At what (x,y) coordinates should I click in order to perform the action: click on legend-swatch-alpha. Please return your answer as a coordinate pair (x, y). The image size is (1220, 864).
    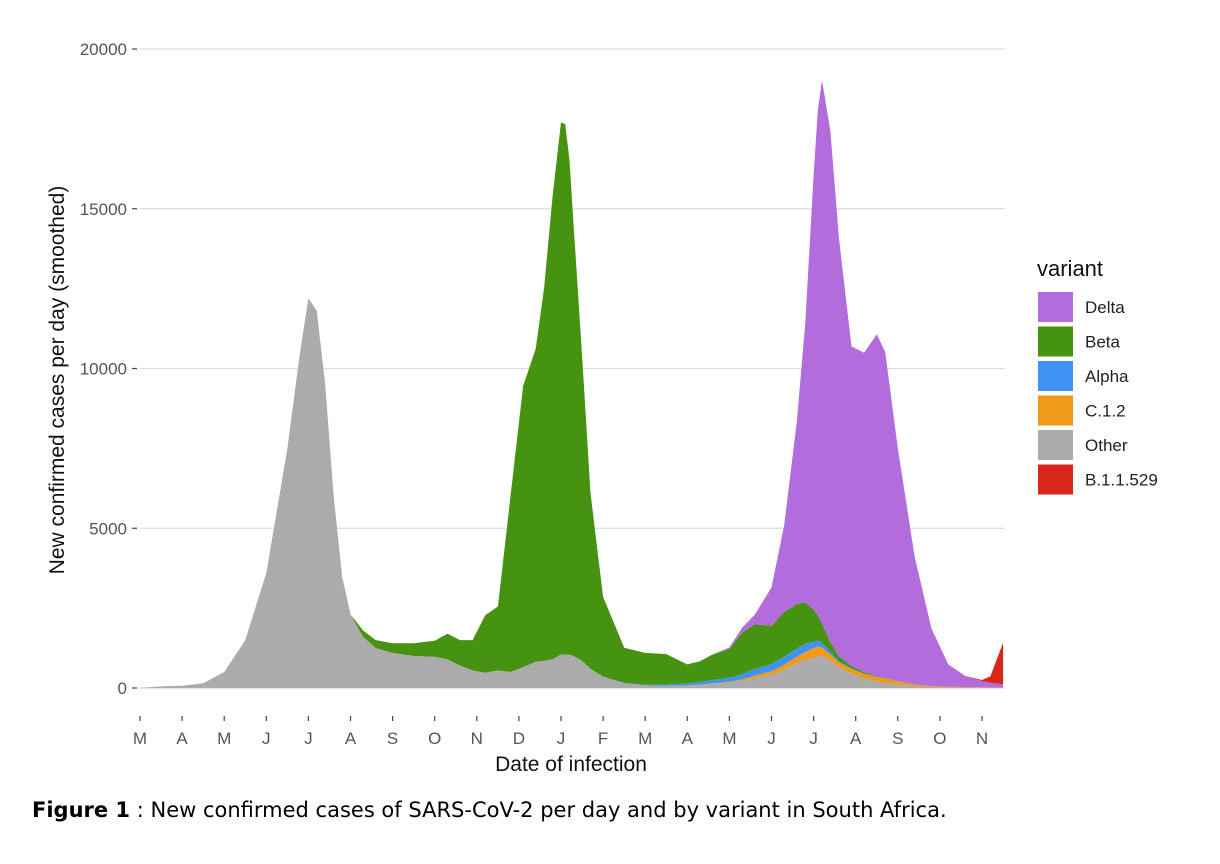
    Looking at the image, I should click on (1055, 376).